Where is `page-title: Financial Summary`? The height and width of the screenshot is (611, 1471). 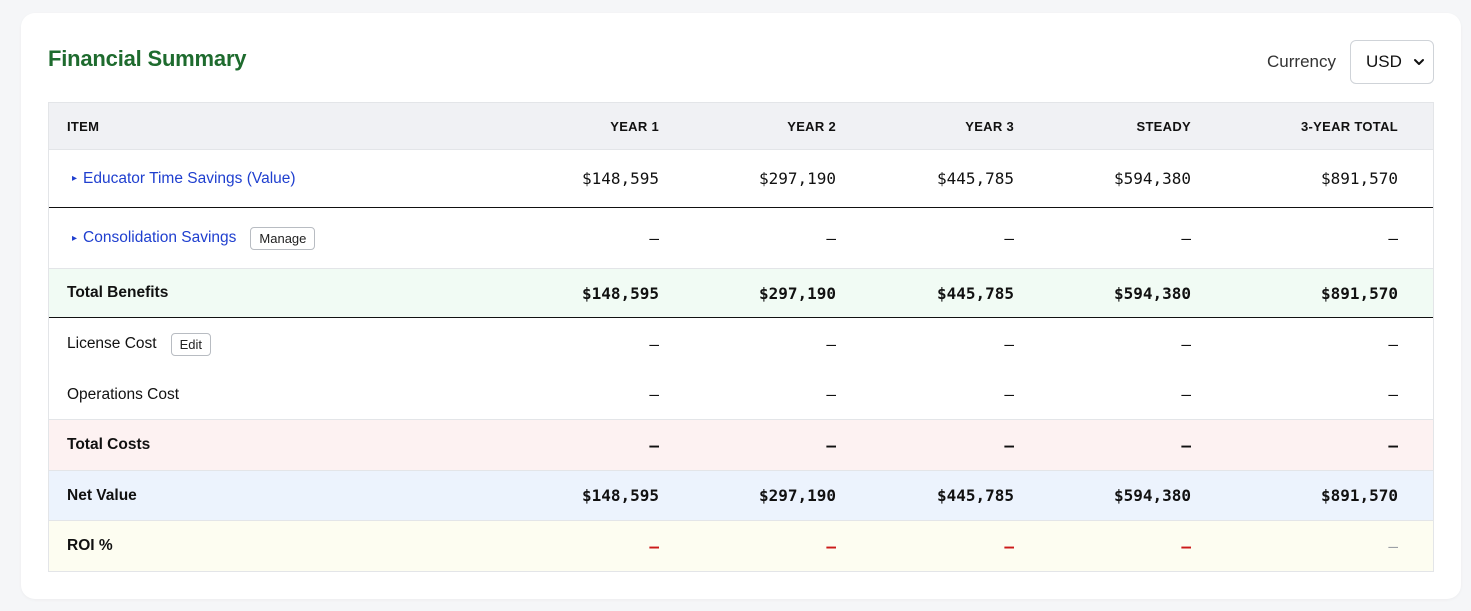
page-title: Financial Summary is located at coordinates (147, 58).